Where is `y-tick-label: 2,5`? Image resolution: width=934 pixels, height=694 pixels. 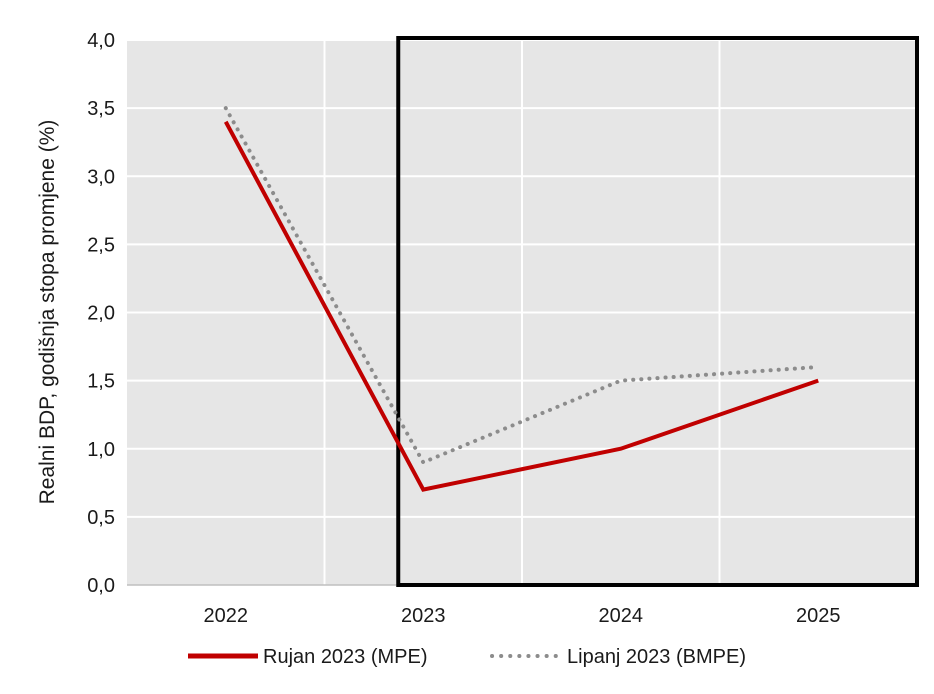
y-tick-label: 2,5 is located at coordinates (101, 245).